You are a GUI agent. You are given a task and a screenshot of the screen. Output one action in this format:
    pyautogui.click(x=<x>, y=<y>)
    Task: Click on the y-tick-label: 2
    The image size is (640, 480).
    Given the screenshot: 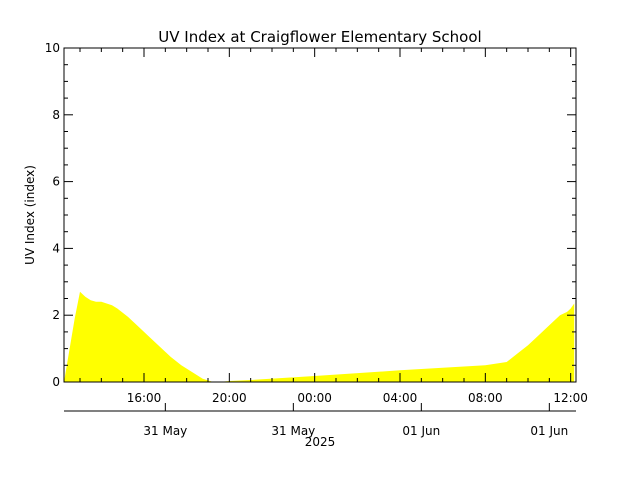 What is the action you would take?
    pyautogui.click(x=56, y=315)
    